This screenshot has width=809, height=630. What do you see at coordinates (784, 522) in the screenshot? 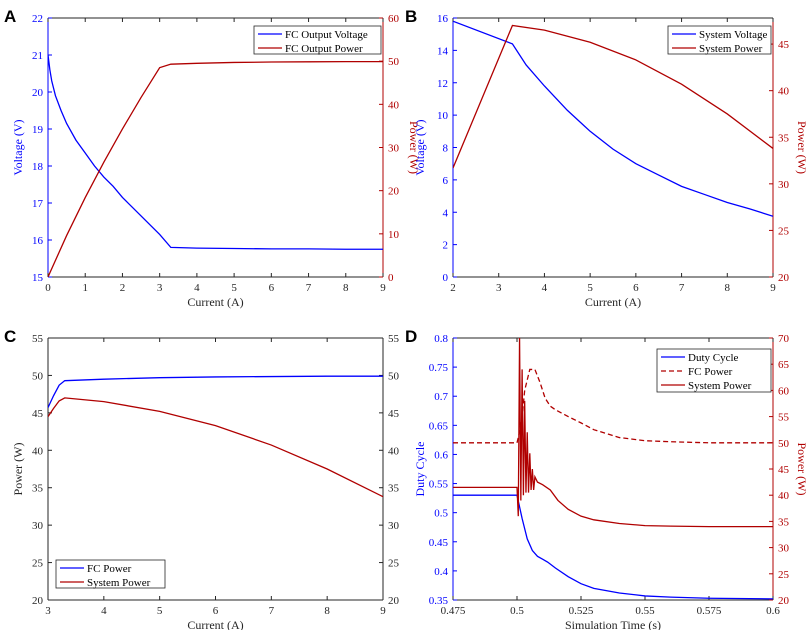
I see `y-right-tick-label: 35` at bounding box center [784, 522].